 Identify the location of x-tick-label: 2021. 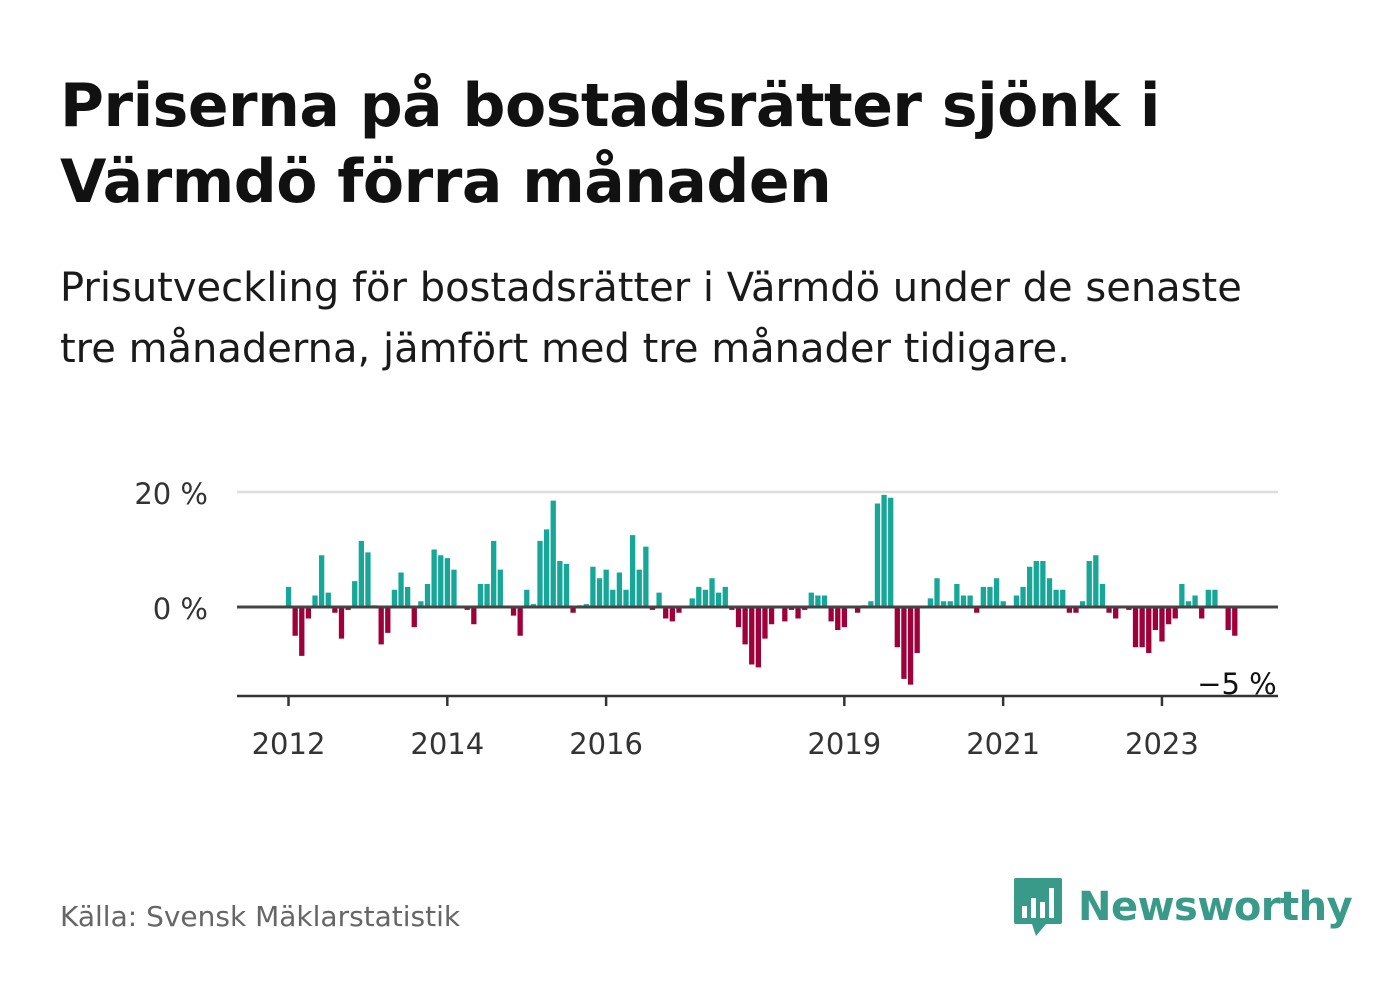
(1003, 744).